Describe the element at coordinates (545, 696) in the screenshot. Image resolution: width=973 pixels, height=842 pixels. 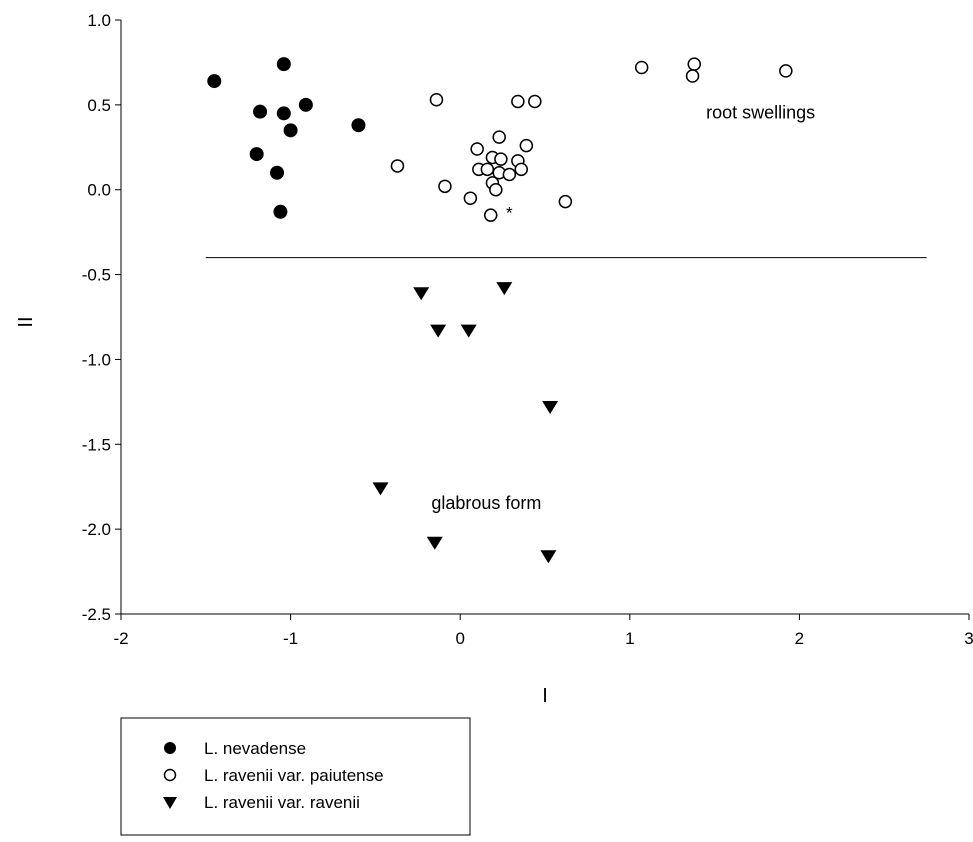
I see `x-axis-title: I` at that location.